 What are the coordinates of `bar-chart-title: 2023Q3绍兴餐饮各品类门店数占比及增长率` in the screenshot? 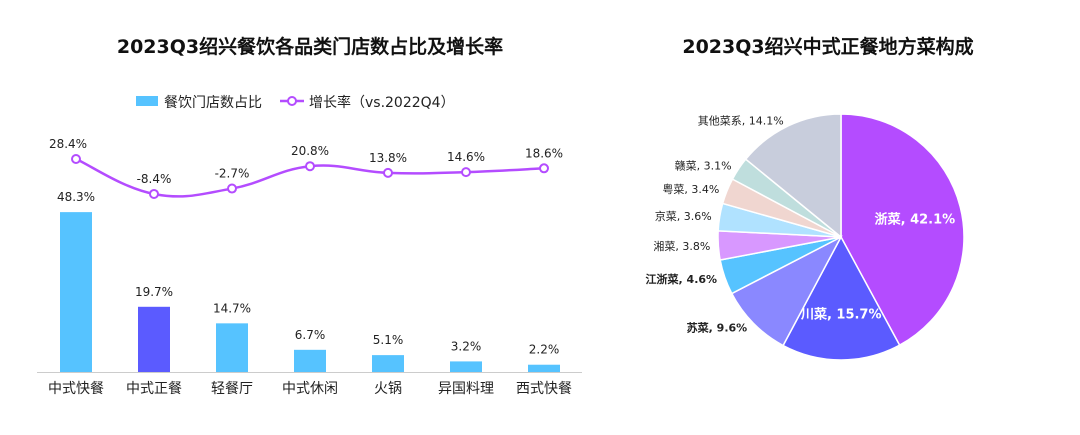 It's located at (310, 46).